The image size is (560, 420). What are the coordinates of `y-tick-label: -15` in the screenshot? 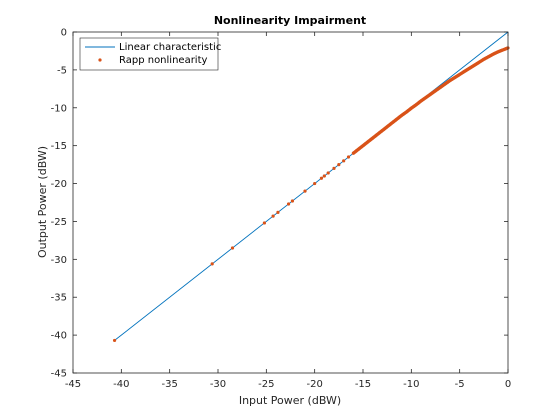 It's located at (59, 146).